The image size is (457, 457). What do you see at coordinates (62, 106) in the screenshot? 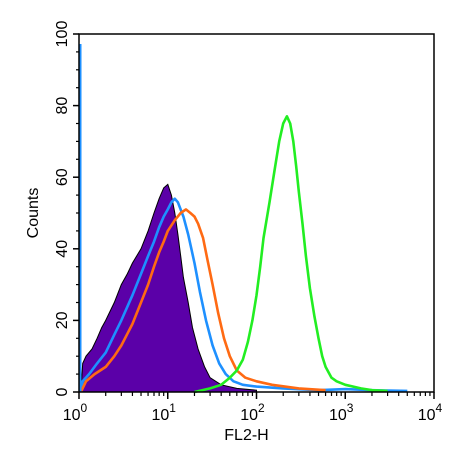
I see `y-tick-label: 80` at bounding box center [62, 106].